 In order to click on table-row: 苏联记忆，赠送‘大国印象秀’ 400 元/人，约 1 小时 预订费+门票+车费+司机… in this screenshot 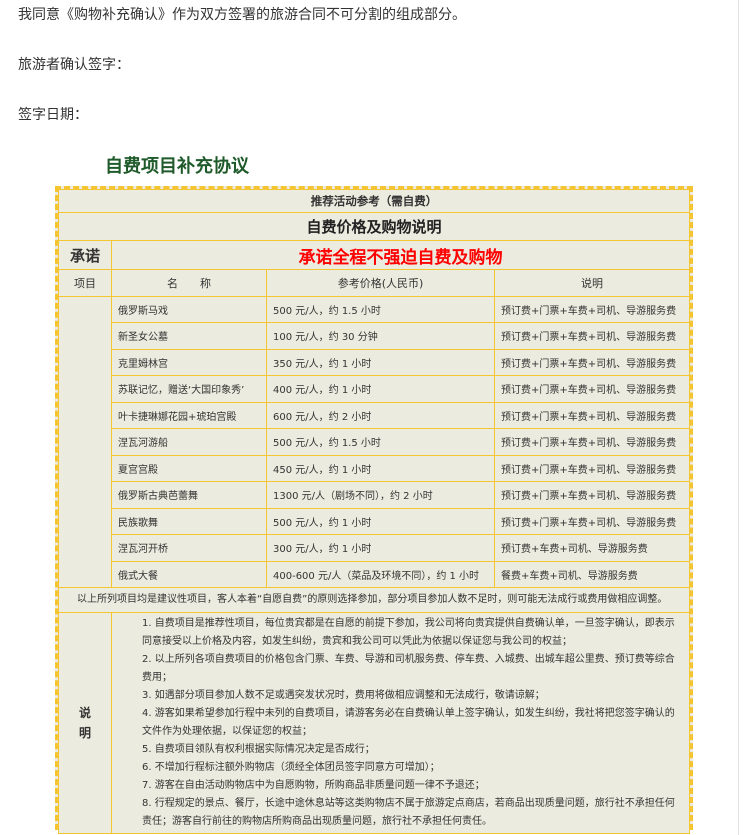, I will do `click(374, 389)`.